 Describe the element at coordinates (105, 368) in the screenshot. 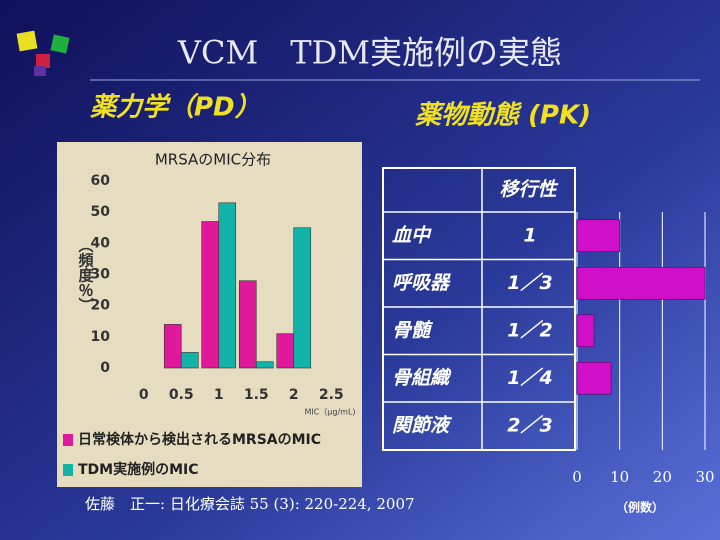

I see `y-tick-label: 0` at that location.